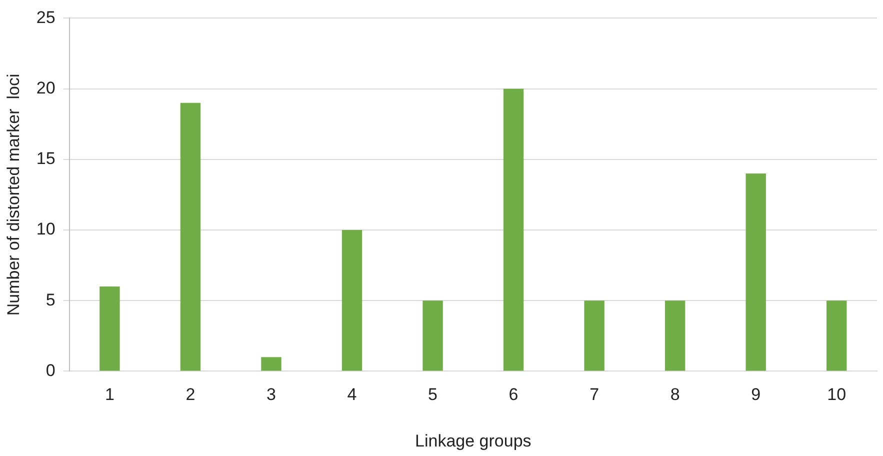 This screenshot has width=883, height=456. I want to click on y-tick-label: 0, so click(51, 370).